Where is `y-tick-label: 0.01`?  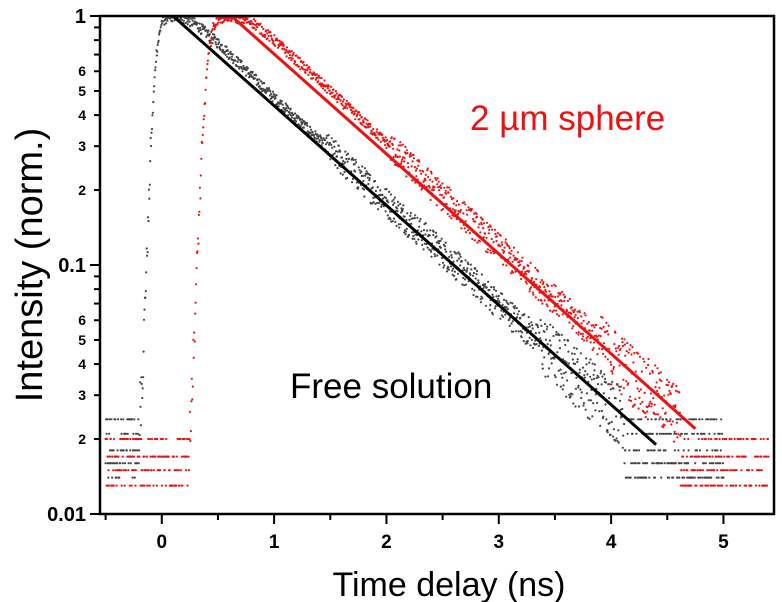
y-tick-label: 0.01 is located at coordinates (66, 515).